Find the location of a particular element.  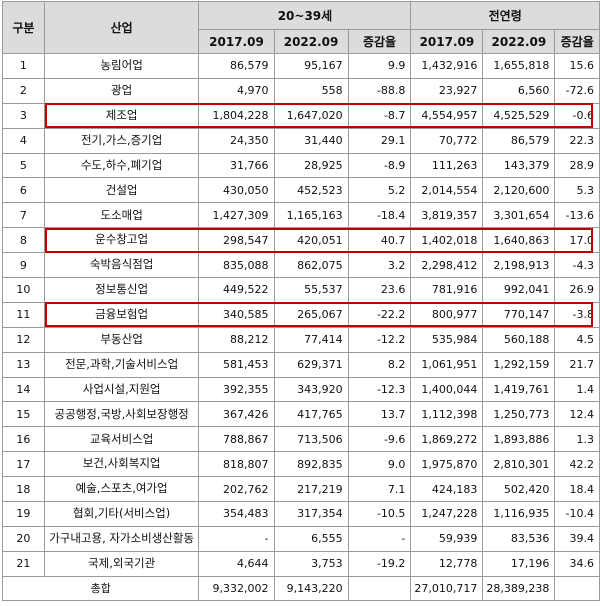

row-industry: 정보통신업 is located at coordinates (121, 290).